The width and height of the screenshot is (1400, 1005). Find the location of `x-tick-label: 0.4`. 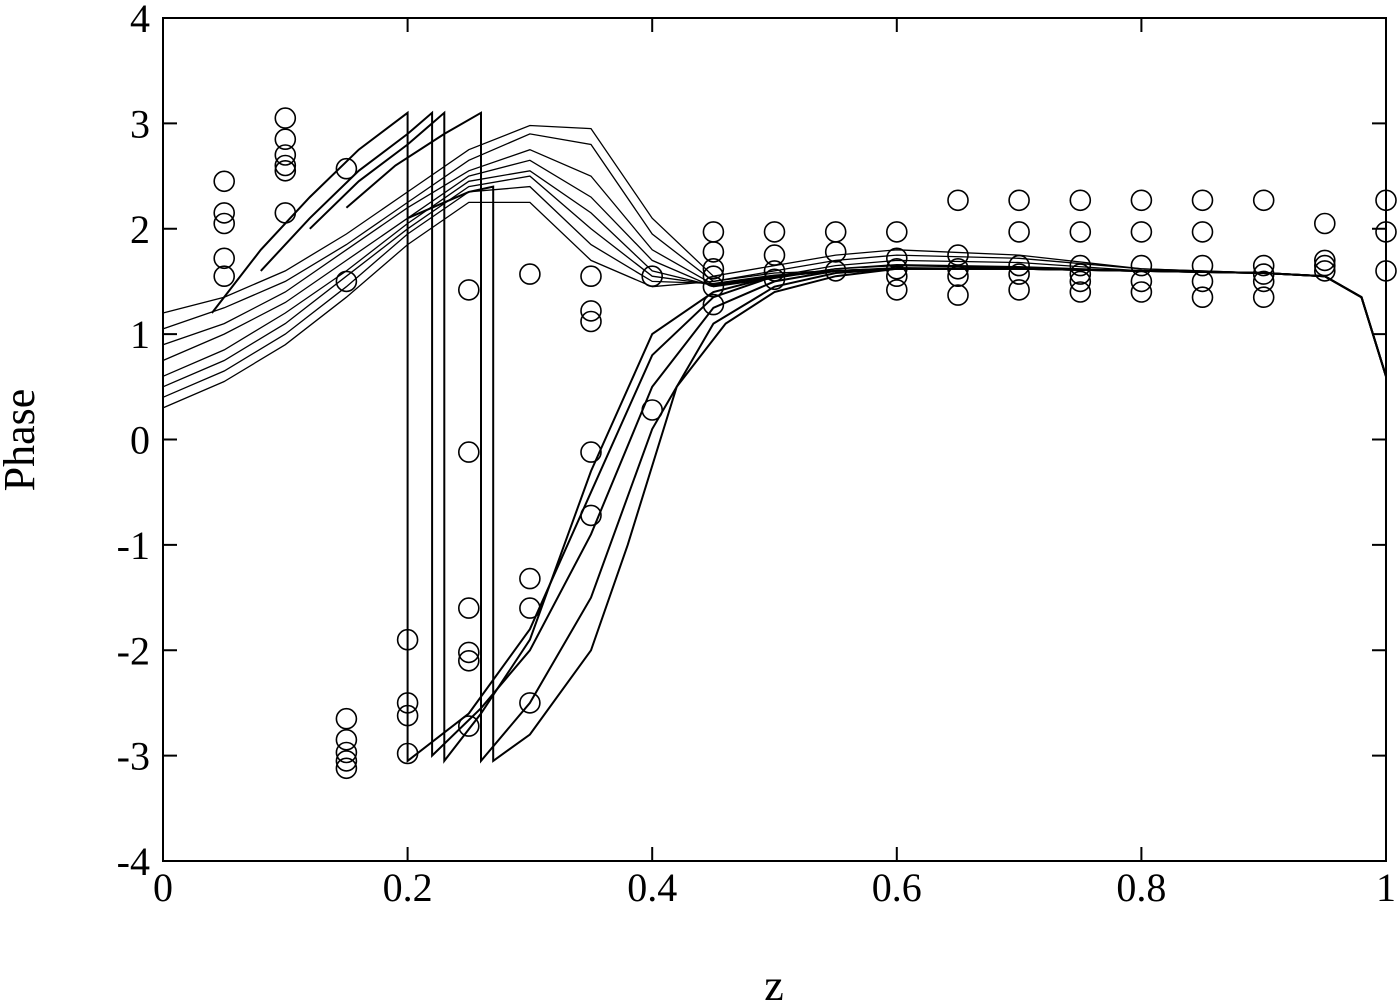

x-tick-label: 0.4 is located at coordinates (652, 887).